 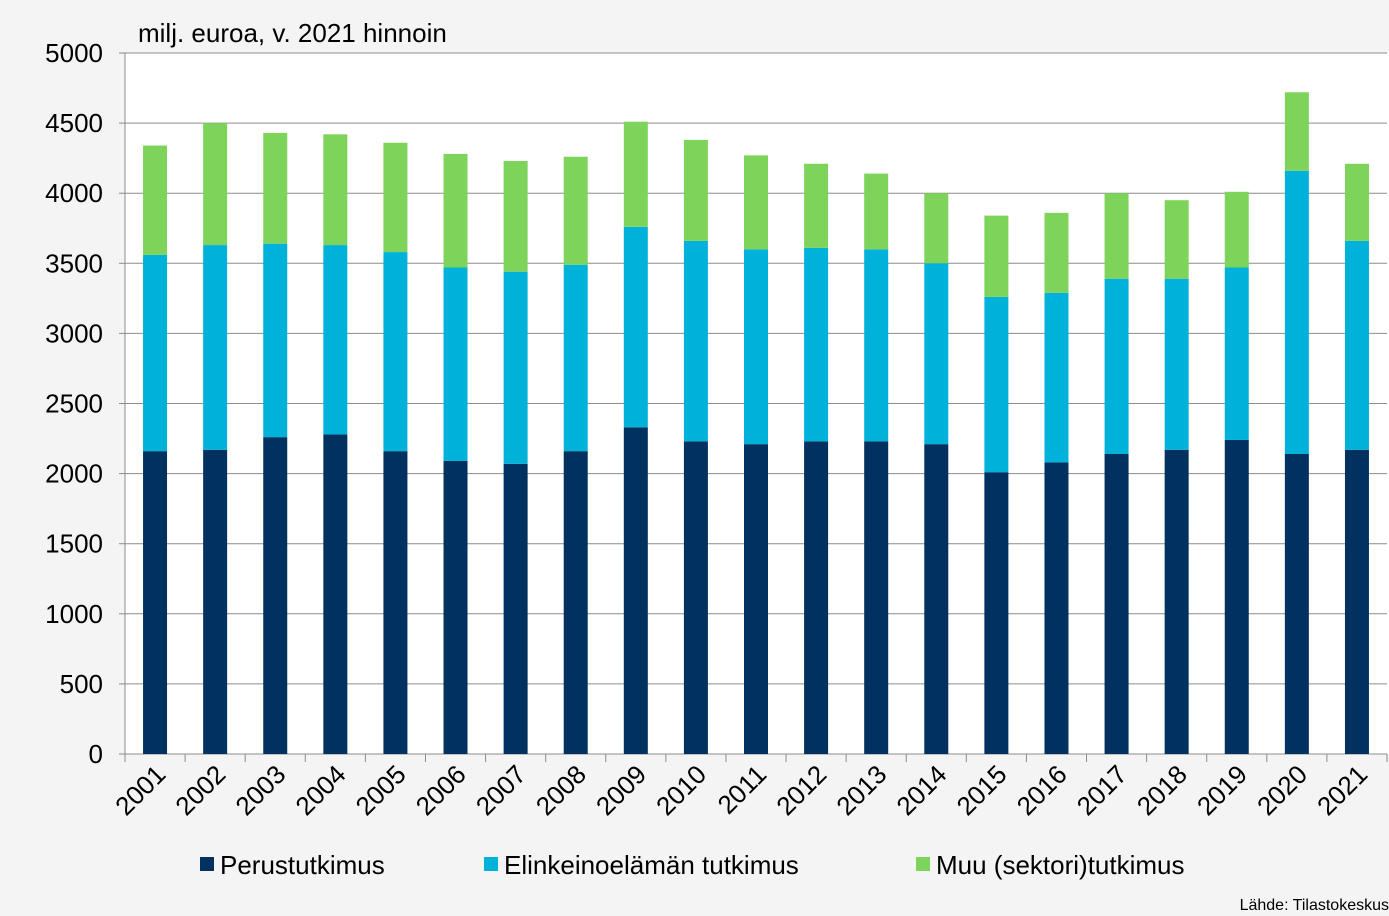 I want to click on y-tick-label: 500, so click(x=81, y=684).